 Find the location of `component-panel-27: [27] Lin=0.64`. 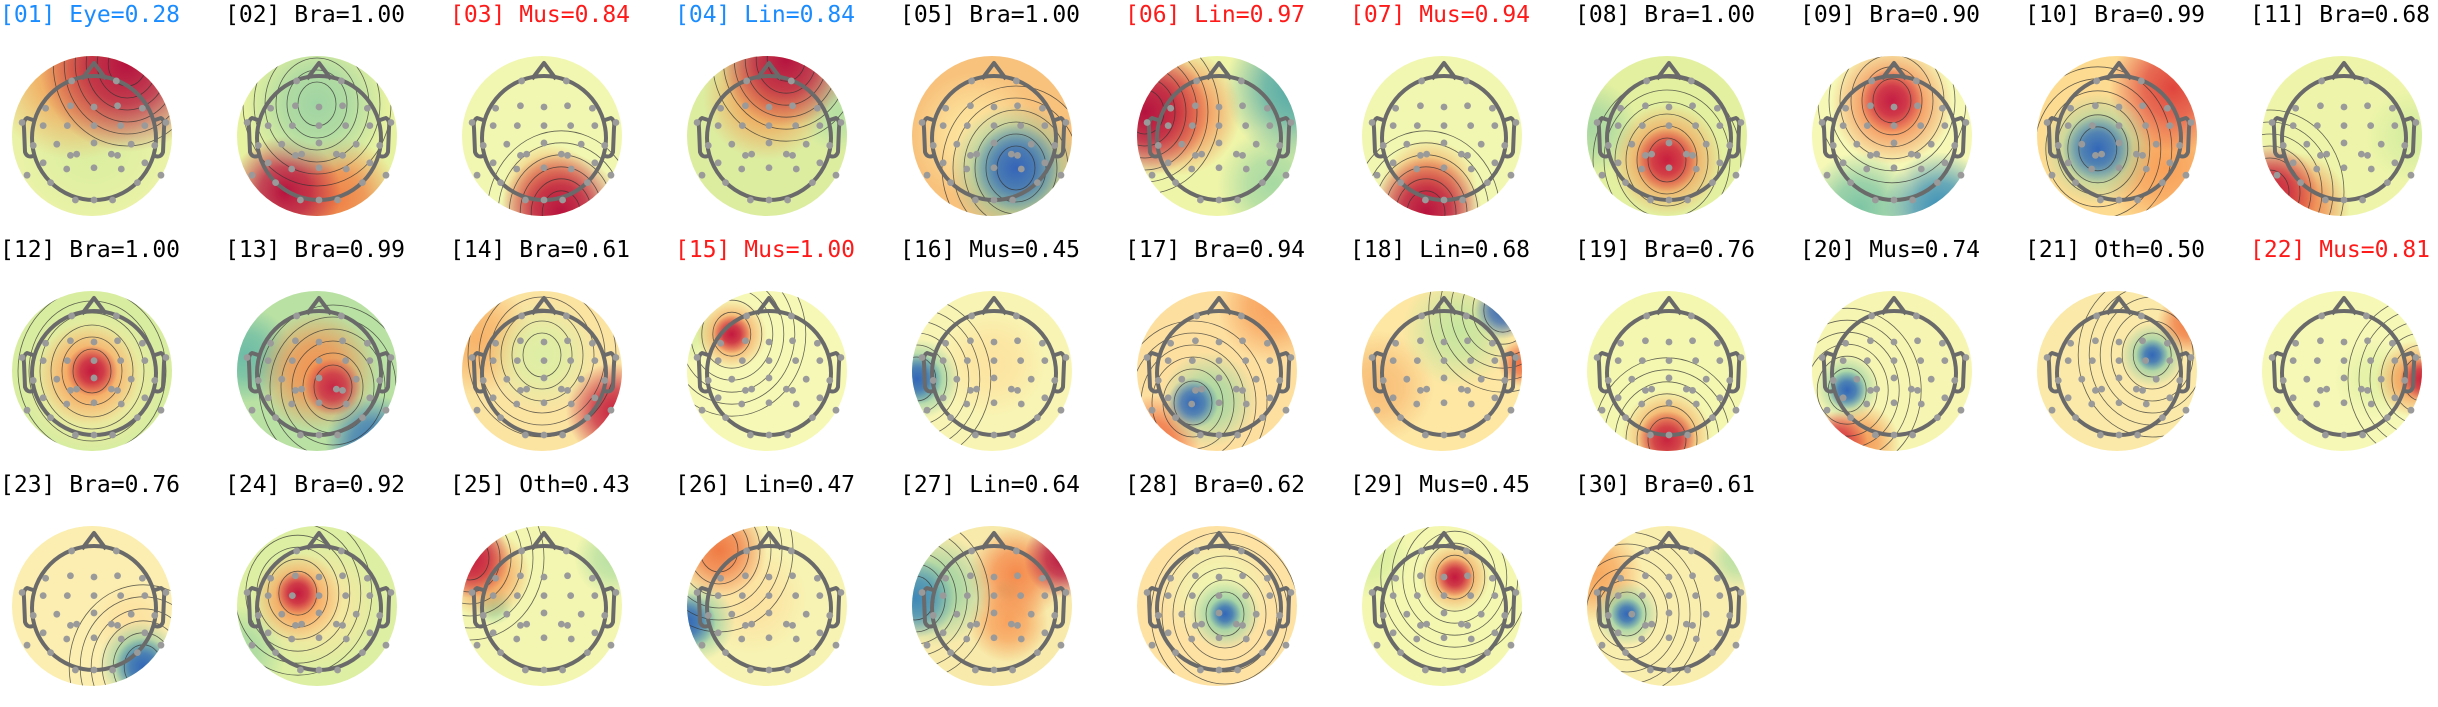

component-panel-27: [27] Lin=0.64 is located at coordinates (1012, 589).